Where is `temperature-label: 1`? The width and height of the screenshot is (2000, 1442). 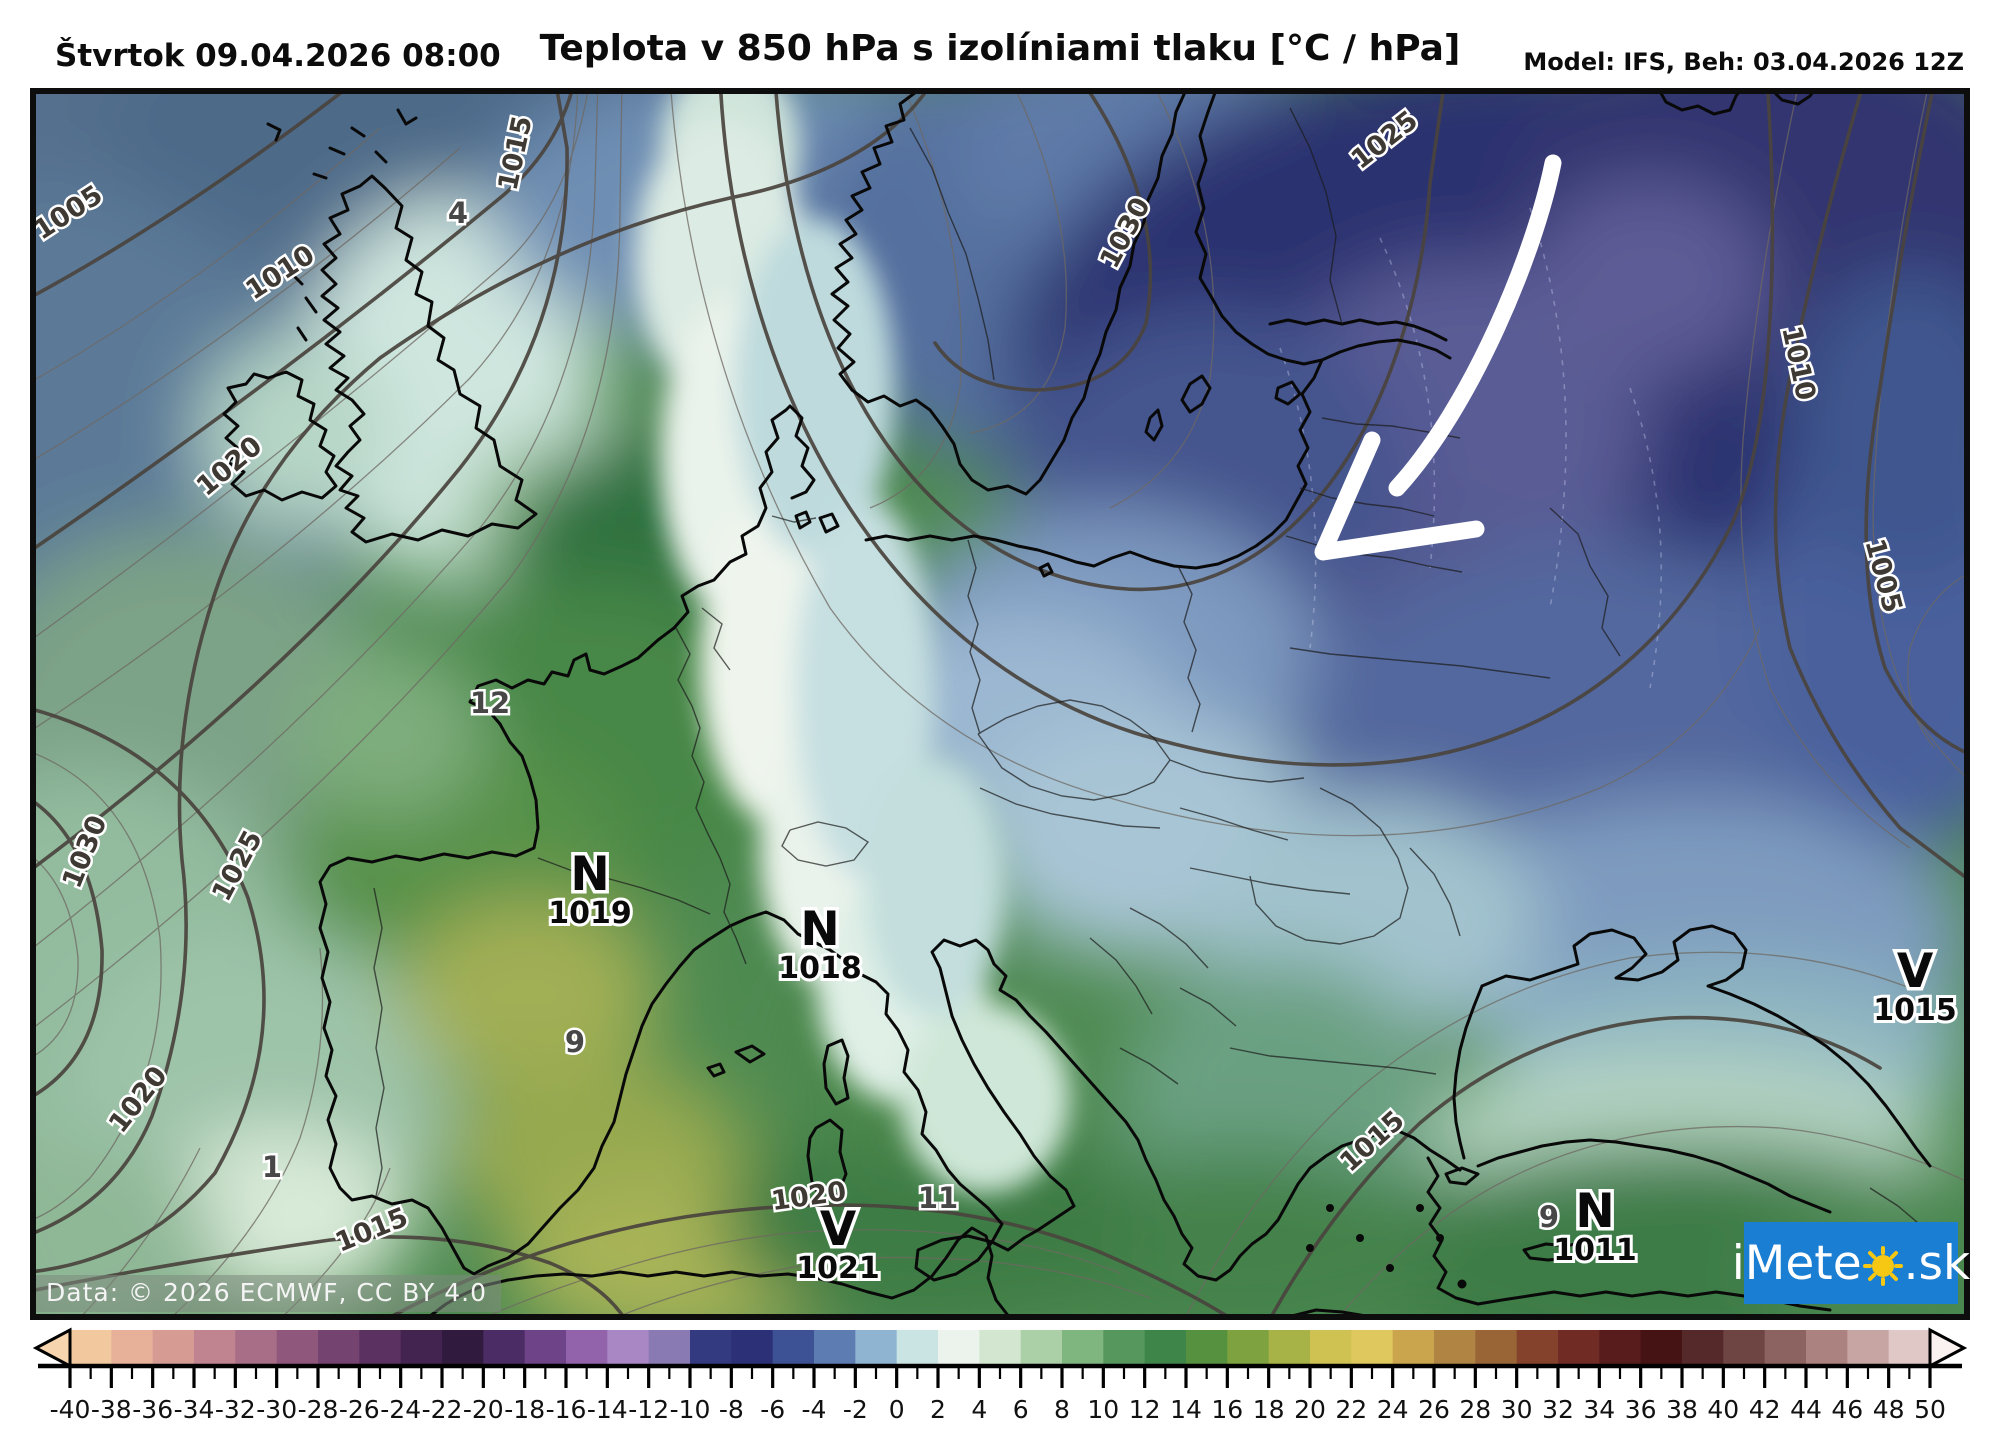
temperature-label: 1 is located at coordinates (272, 1167).